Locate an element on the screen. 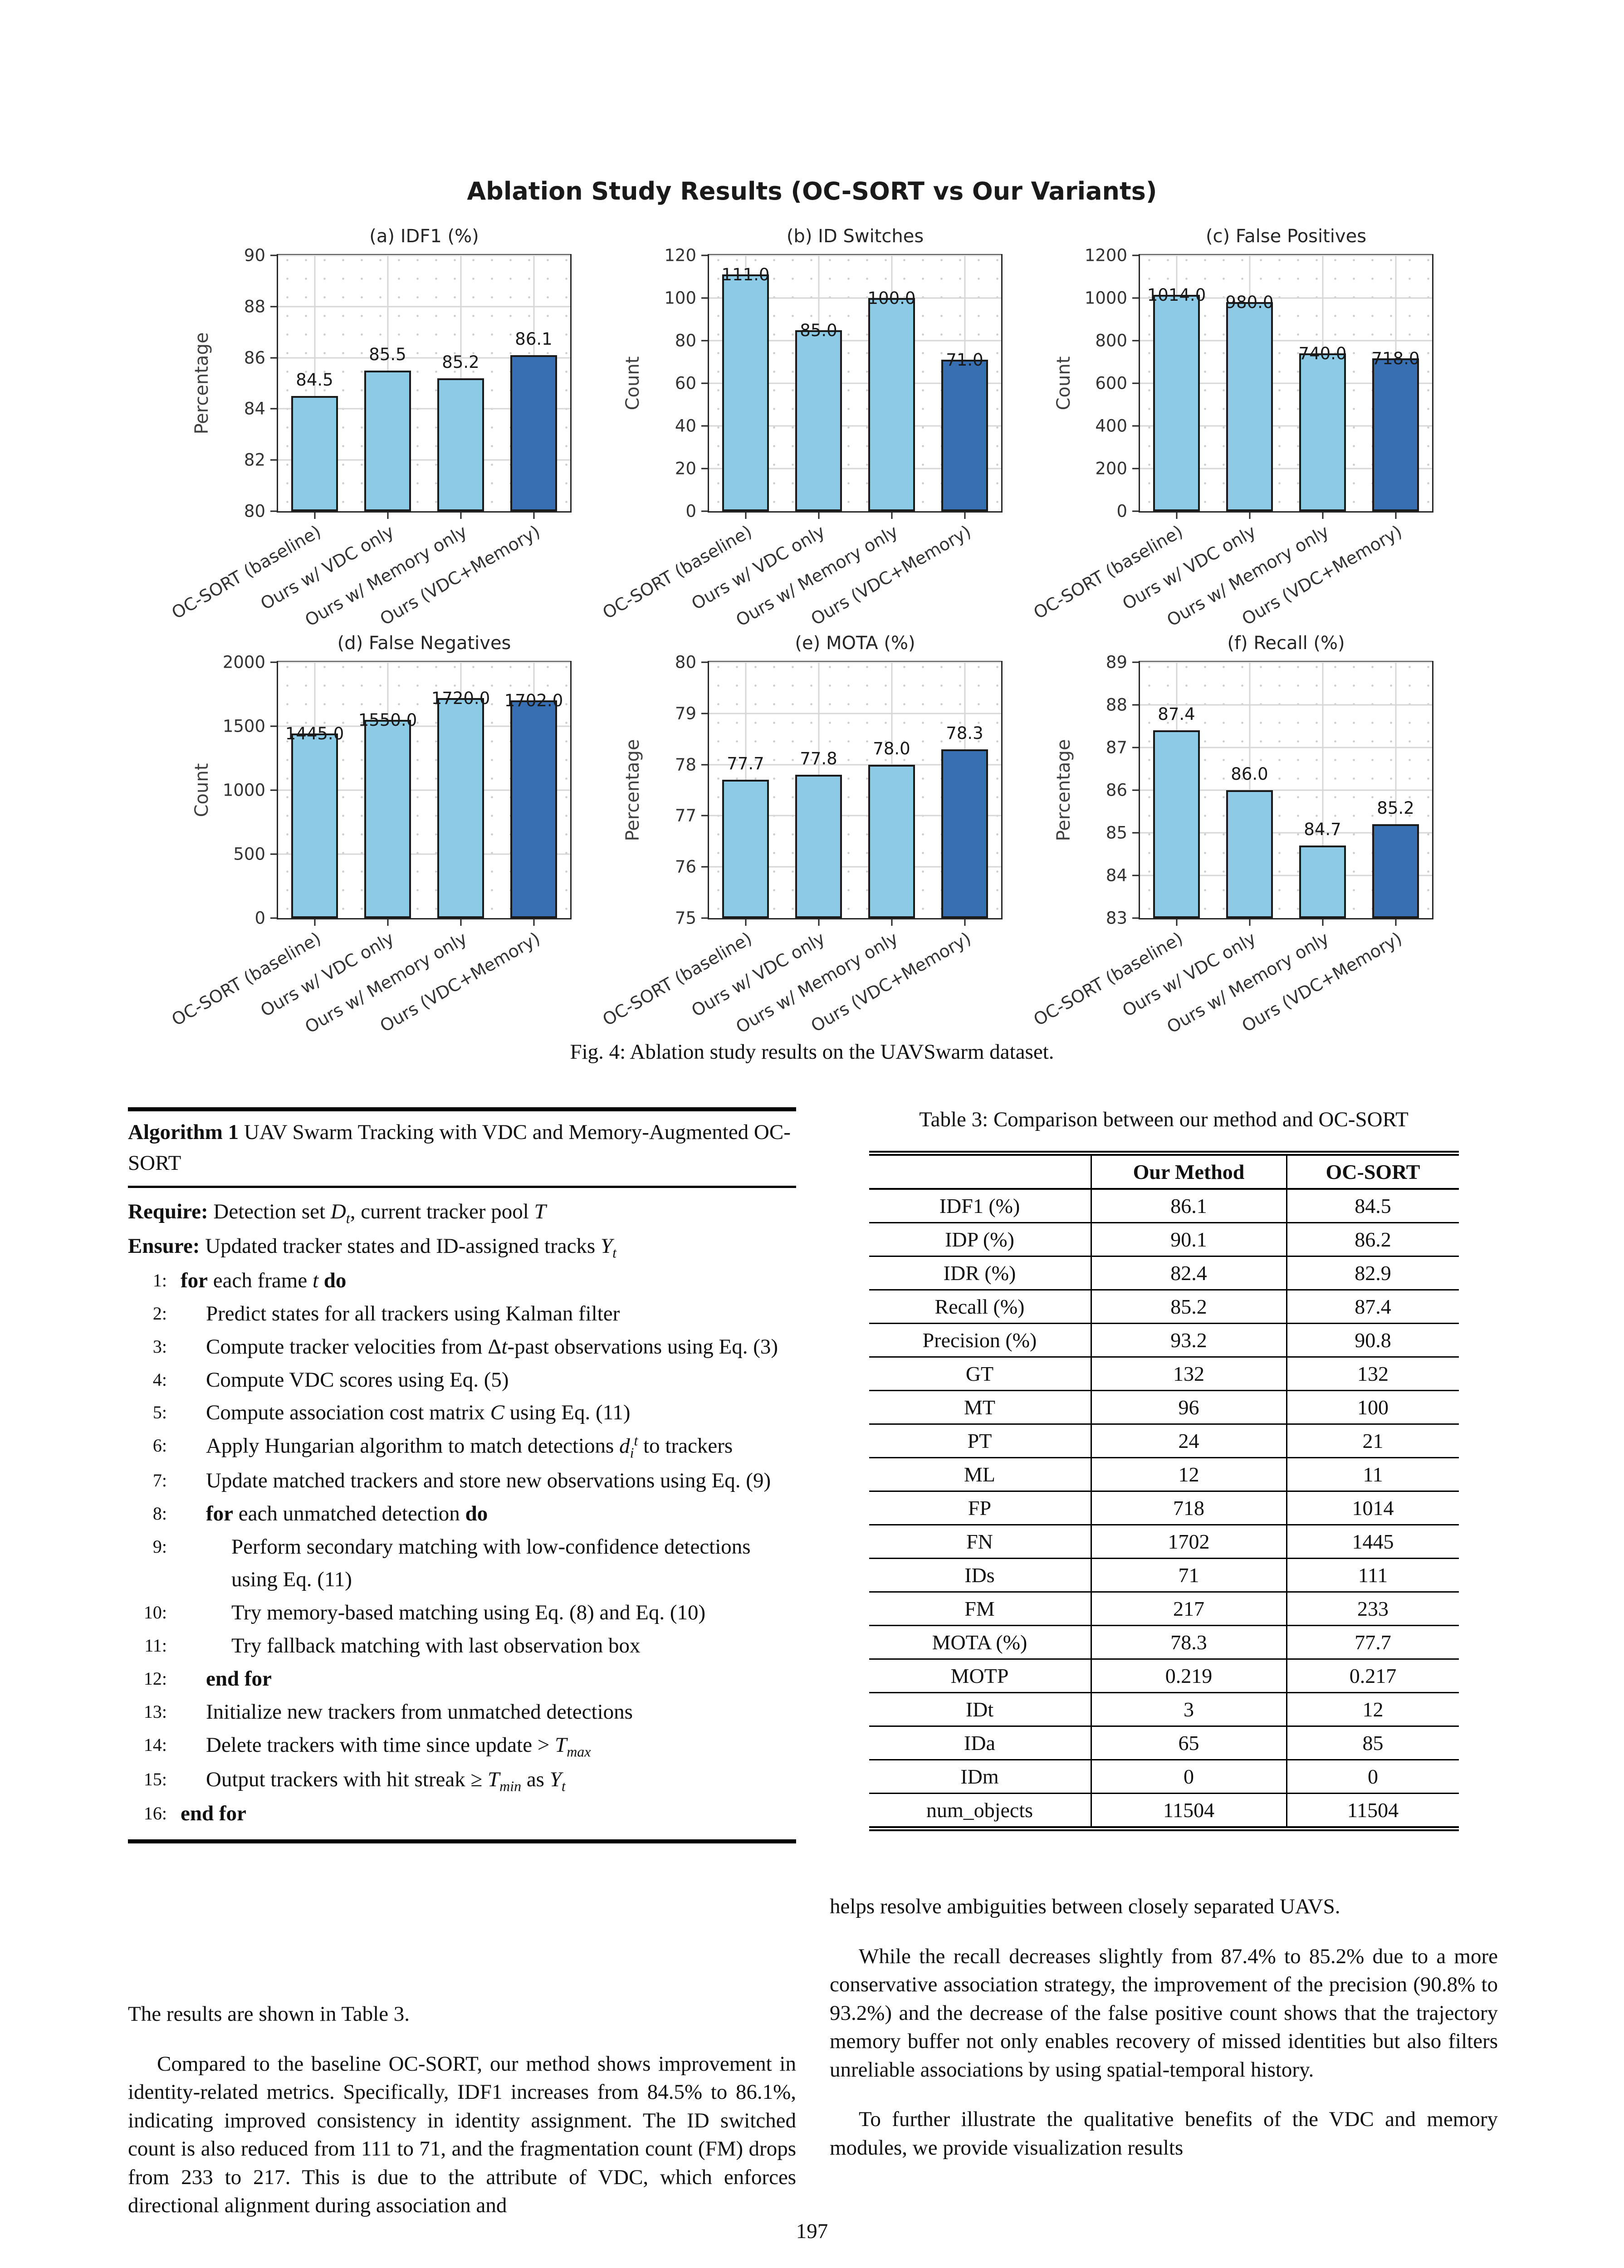  ensure-label: Ensure: is located at coordinates (164, 1246).